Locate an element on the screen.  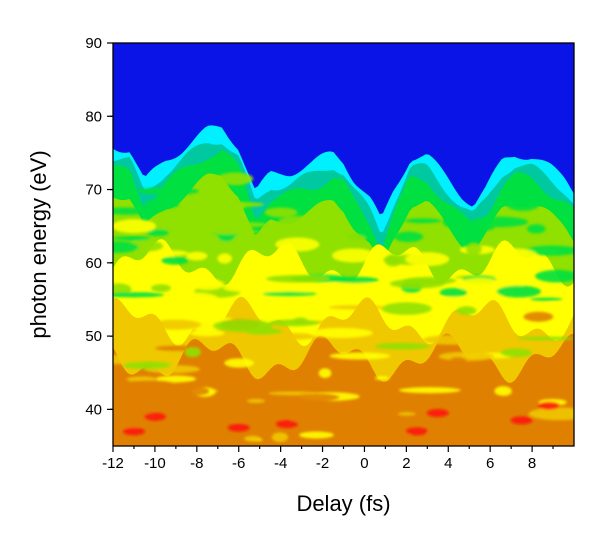
y-tick-label: 80 is located at coordinates (93, 116).